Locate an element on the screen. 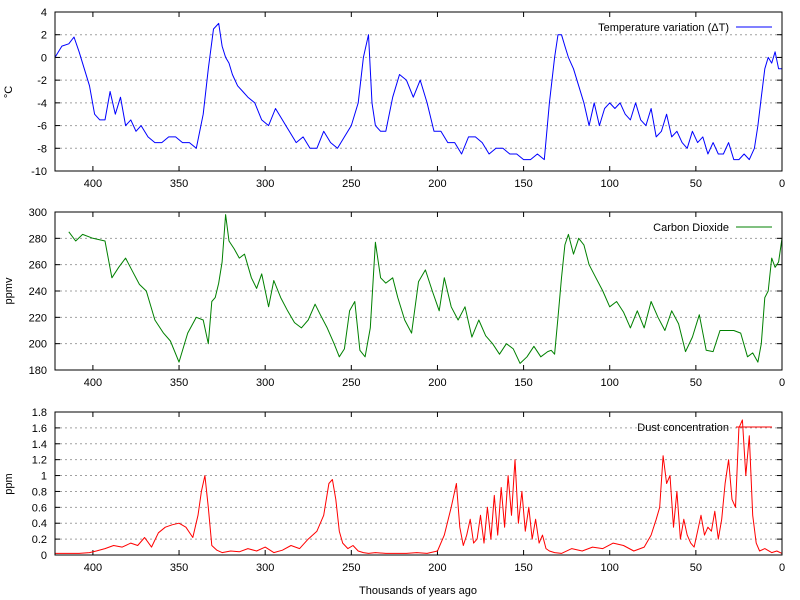 Image resolution: width=800 pixels, height=600 pixels. y-tick-label: 1.2 is located at coordinates (39, 461).